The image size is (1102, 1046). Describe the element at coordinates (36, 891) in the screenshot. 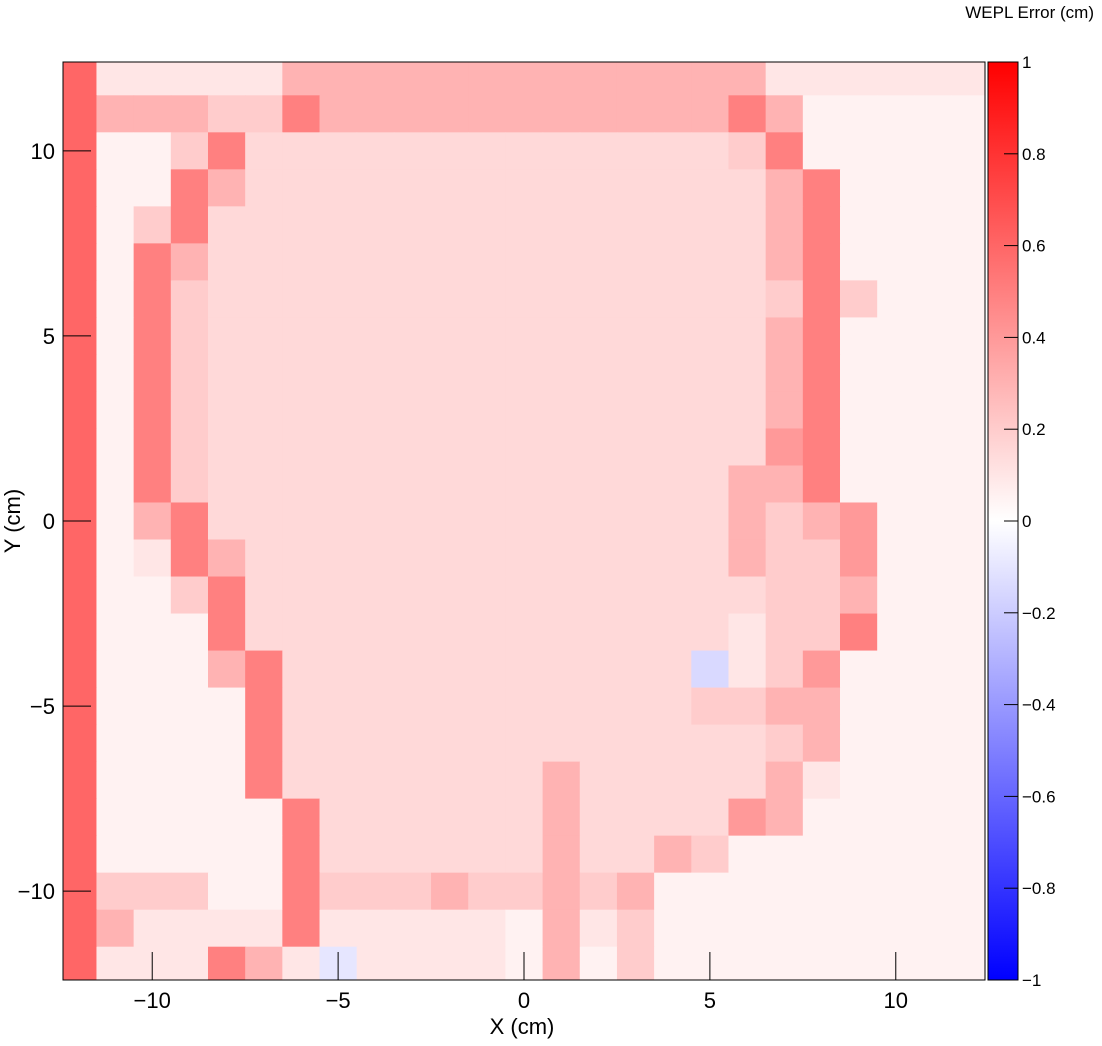

I see `y-tick-label: −10` at that location.